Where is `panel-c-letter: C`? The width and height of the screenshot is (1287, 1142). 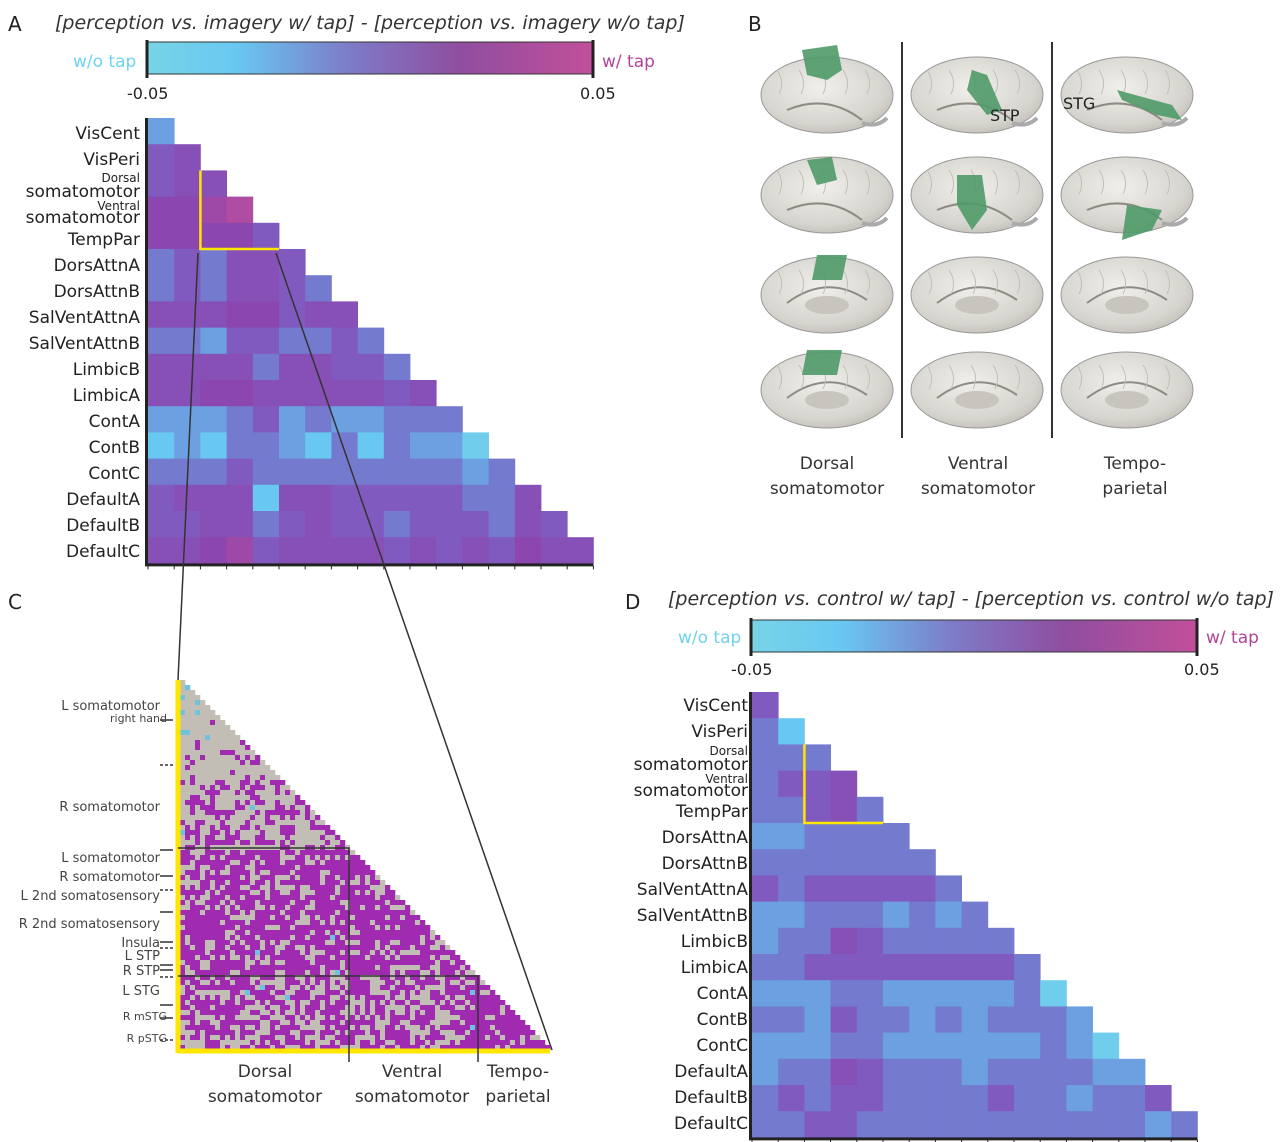
panel-c-letter: C is located at coordinates (15, 602).